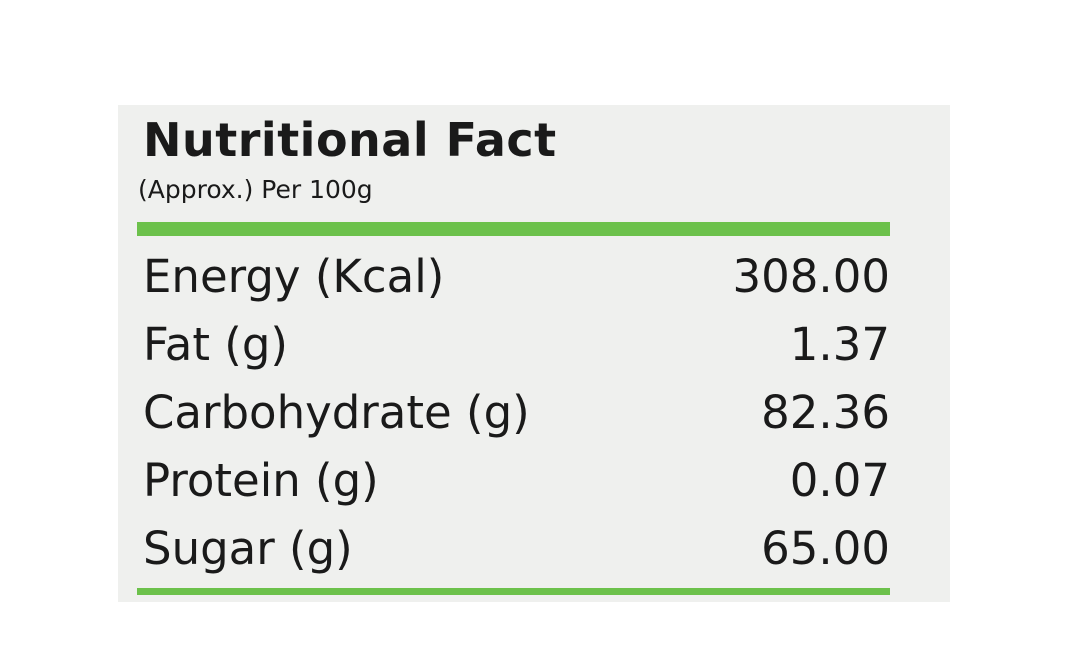 The height and width of the screenshot is (671, 1068). I want to click on nutrient-value: 308.00, so click(811, 276).